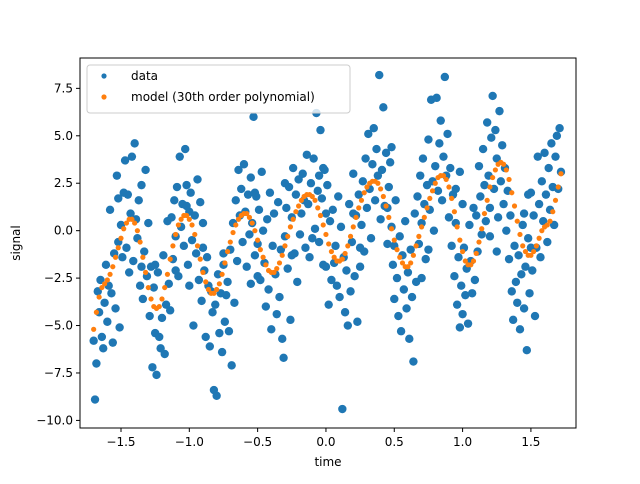 Image resolution: width=640 pixels, height=484 pixels. What do you see at coordinates (530, 442) in the screenshot?
I see `x-tick-label-6: 1.5` at bounding box center [530, 442].